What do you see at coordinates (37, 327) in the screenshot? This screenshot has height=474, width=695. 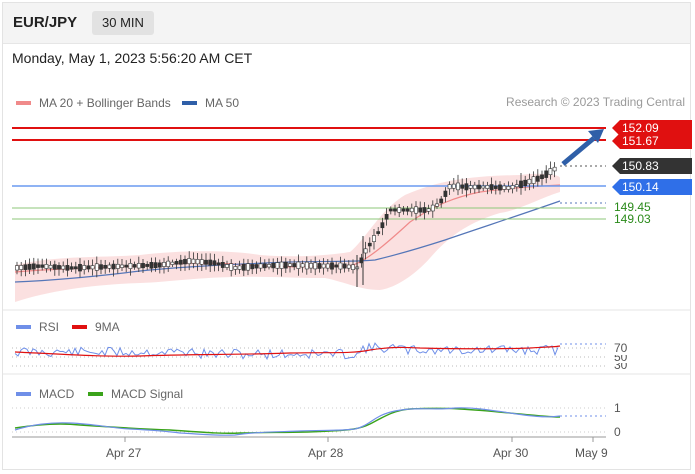 I see `legend-rsi: RSI` at bounding box center [37, 327].